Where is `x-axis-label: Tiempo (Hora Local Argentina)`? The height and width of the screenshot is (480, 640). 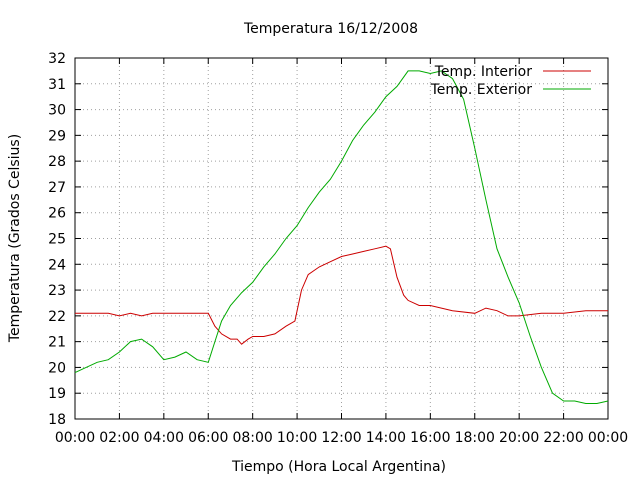
x-axis-label: Tiempo (Hora Local Argentina) is located at coordinates (338, 467).